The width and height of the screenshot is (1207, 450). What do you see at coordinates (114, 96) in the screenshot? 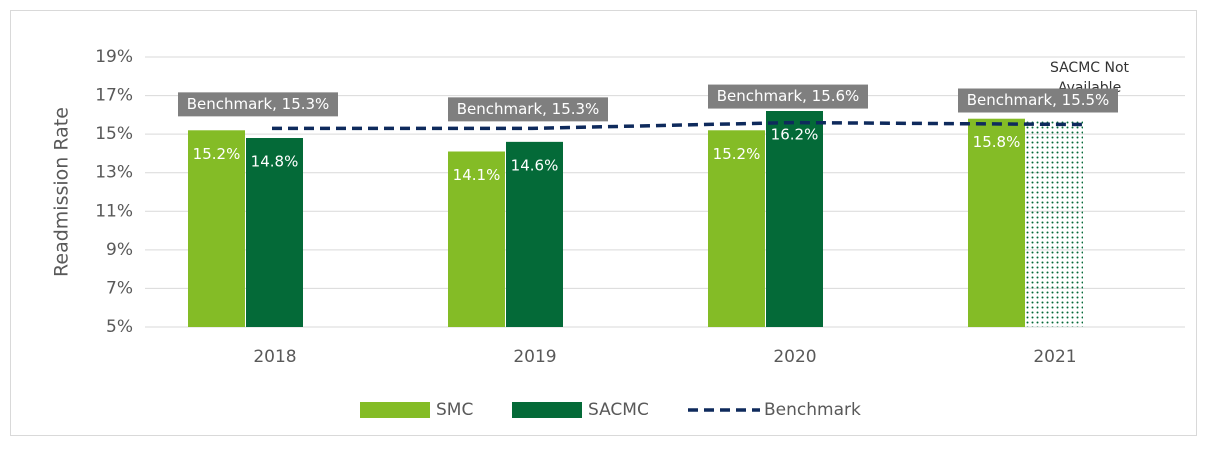
I see `y-tick-label: 17%` at bounding box center [114, 96].